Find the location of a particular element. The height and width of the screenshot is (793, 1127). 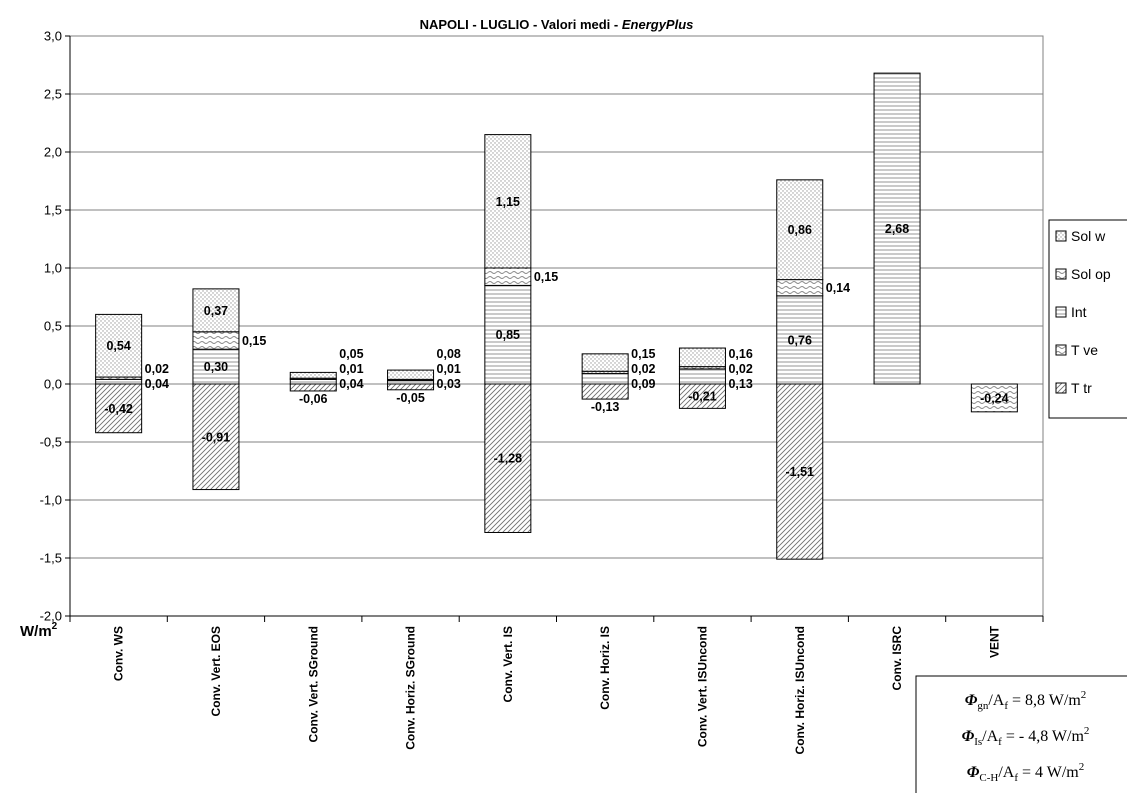

data-label: 0,14 is located at coordinates (838, 288).